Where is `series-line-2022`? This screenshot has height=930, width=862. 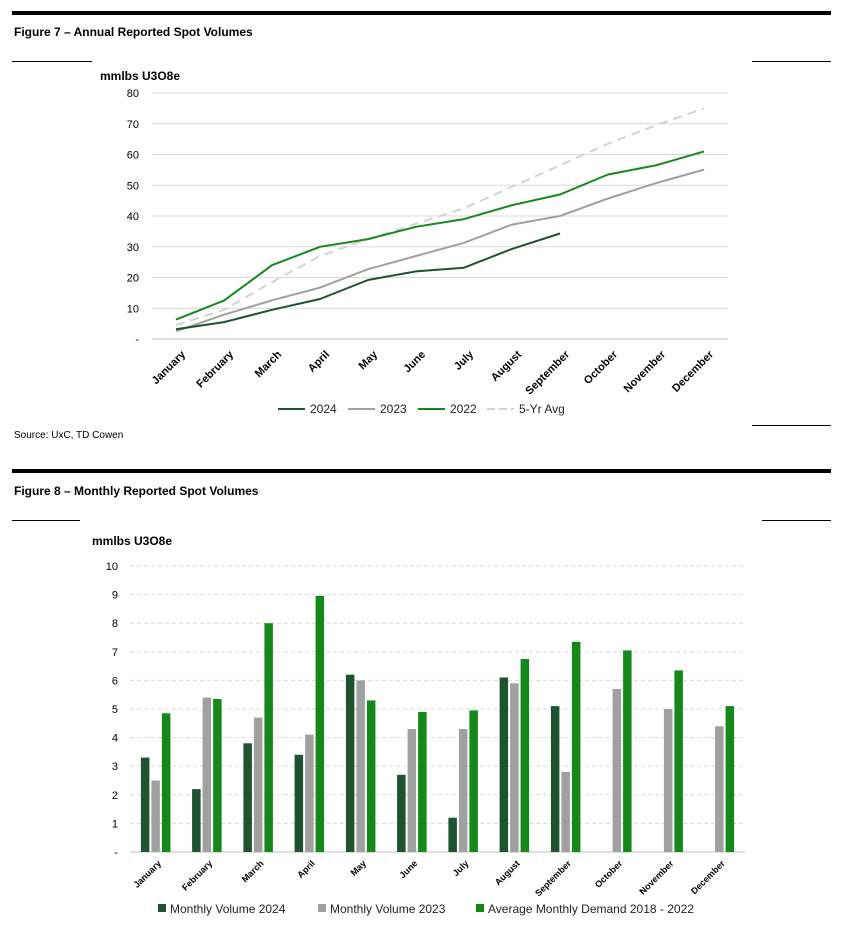 series-line-2022 is located at coordinates (440, 235).